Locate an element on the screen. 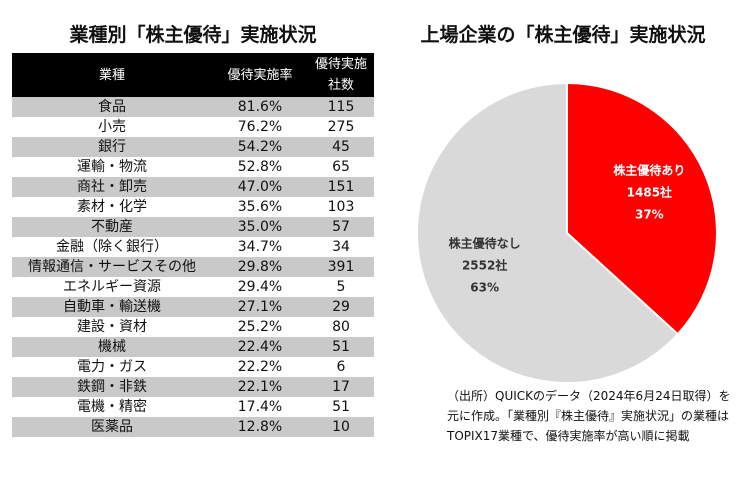 The height and width of the screenshot is (494, 747). cell-rate: 52.8% is located at coordinates (260, 167).